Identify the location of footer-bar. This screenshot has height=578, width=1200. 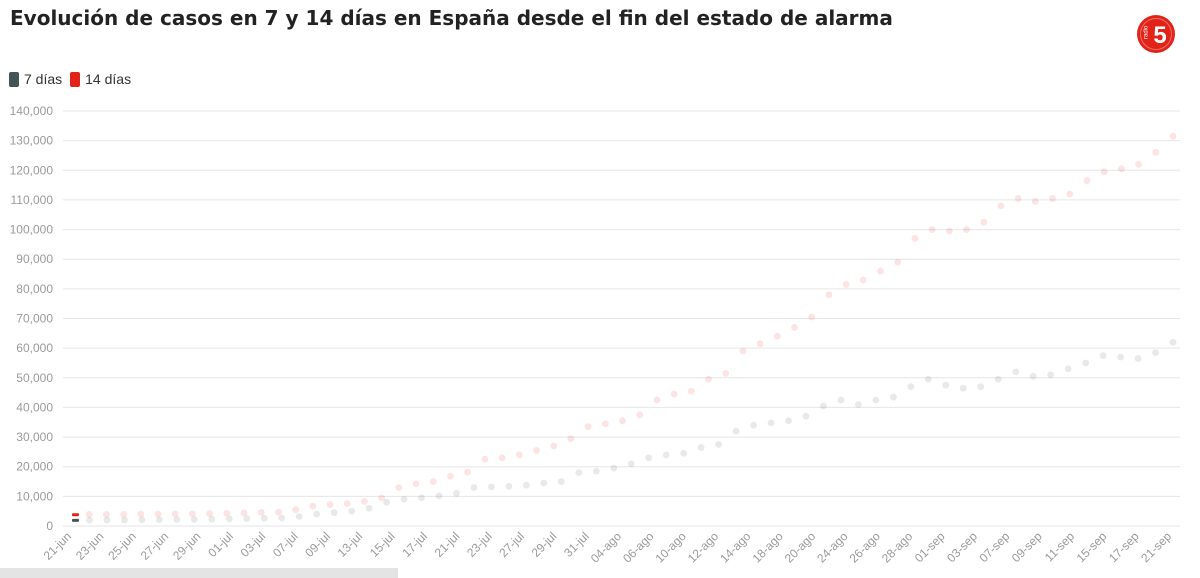
(199, 573).